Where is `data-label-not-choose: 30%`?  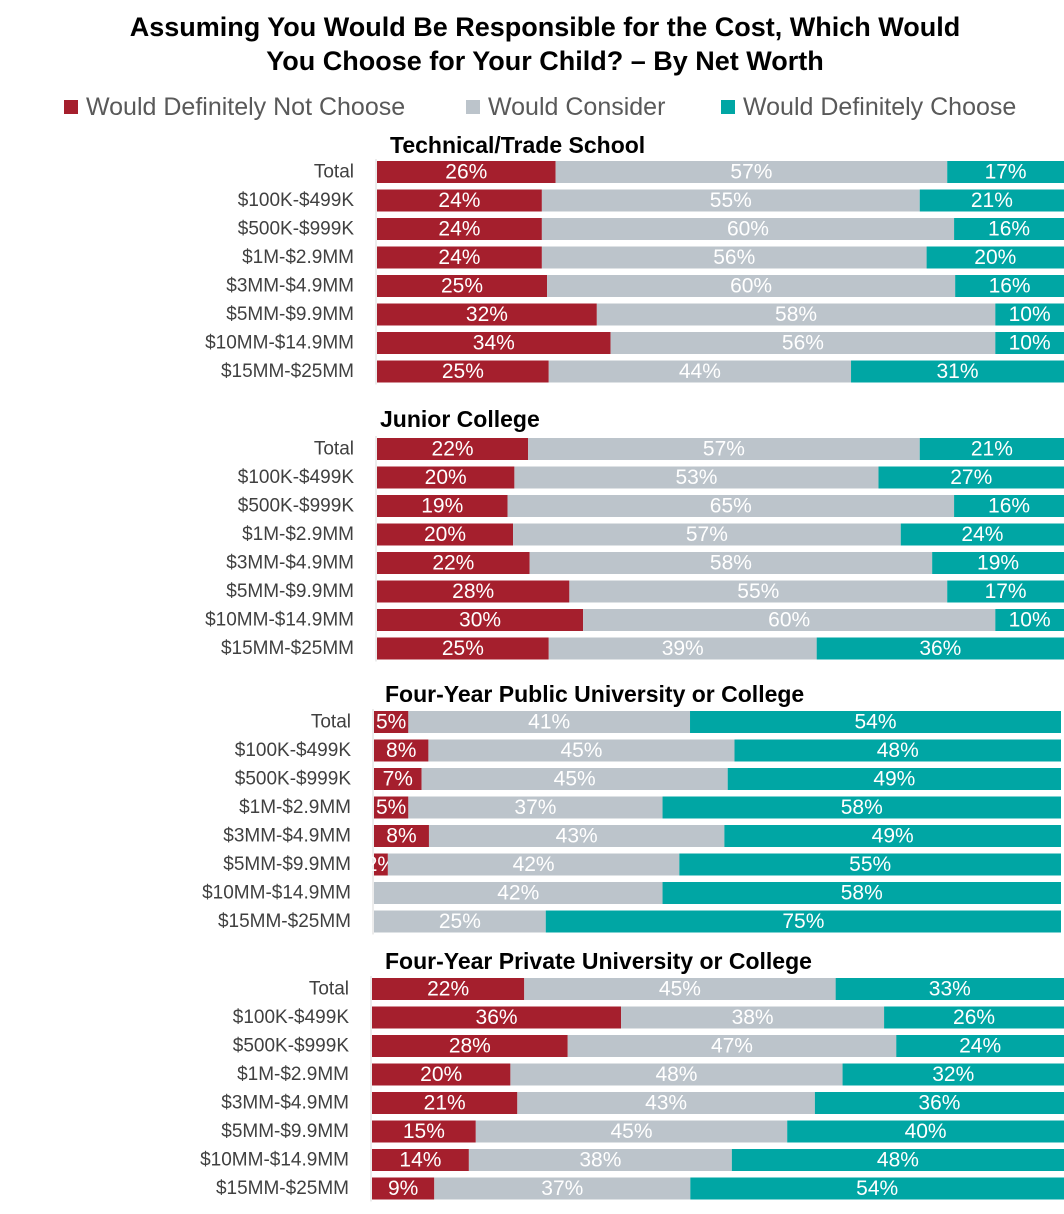 data-label-not-choose: 30% is located at coordinates (480, 620).